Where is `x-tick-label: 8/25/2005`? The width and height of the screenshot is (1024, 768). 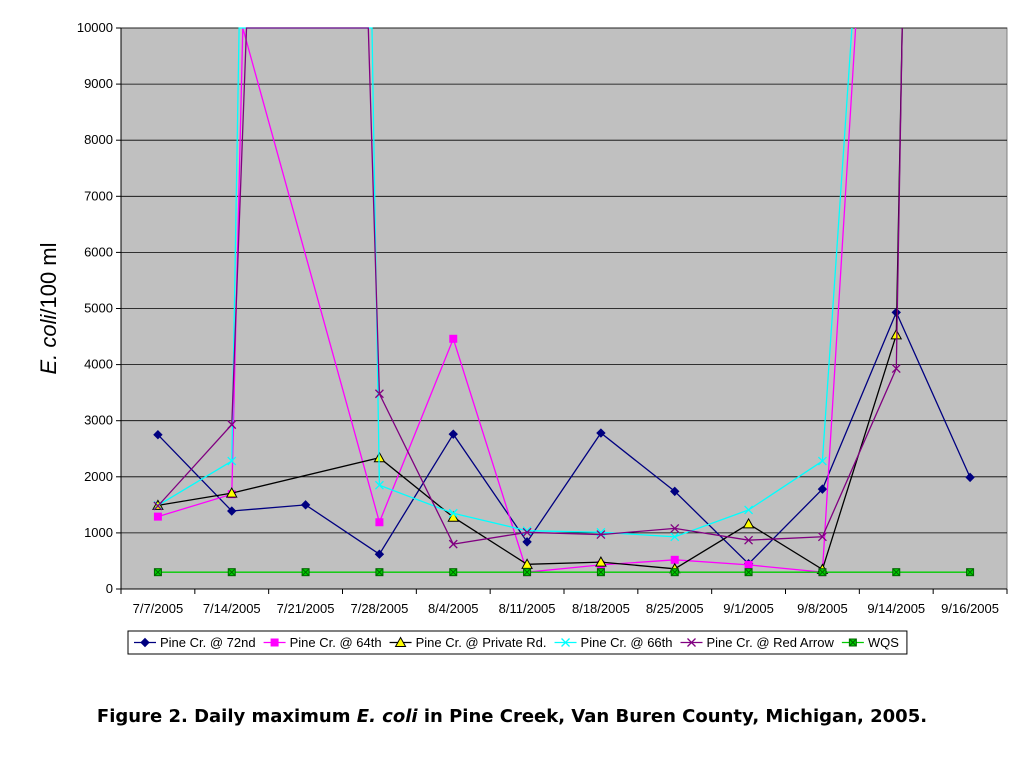
x-tick-label: 8/25/2005 is located at coordinates (675, 608).